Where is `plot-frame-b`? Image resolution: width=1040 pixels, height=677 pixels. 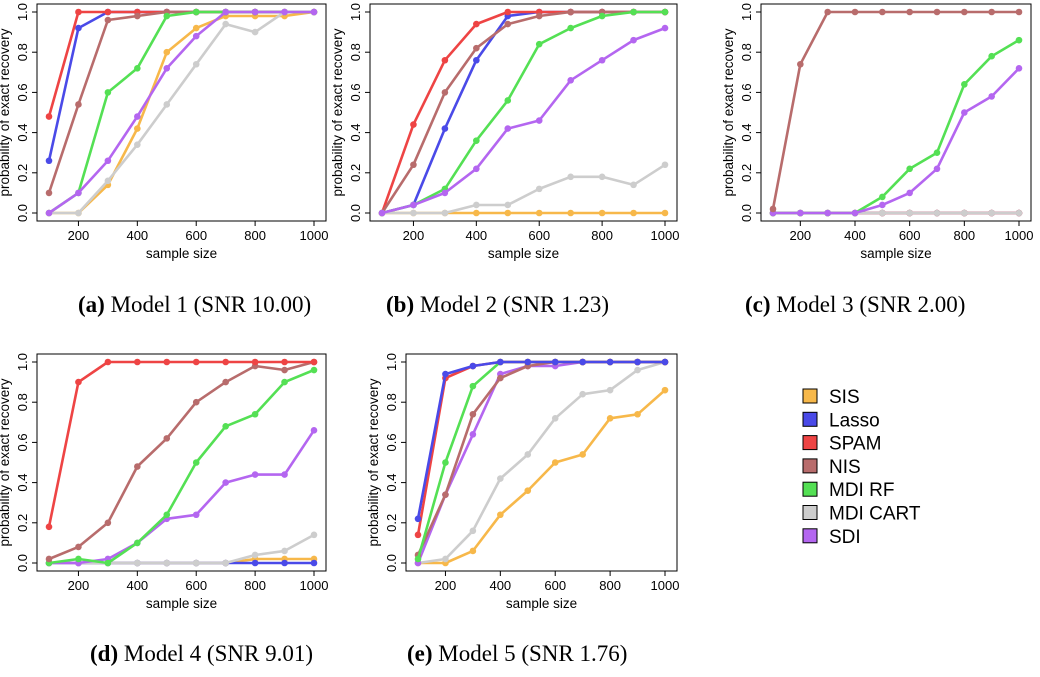
plot-frame-b is located at coordinates (523, 112).